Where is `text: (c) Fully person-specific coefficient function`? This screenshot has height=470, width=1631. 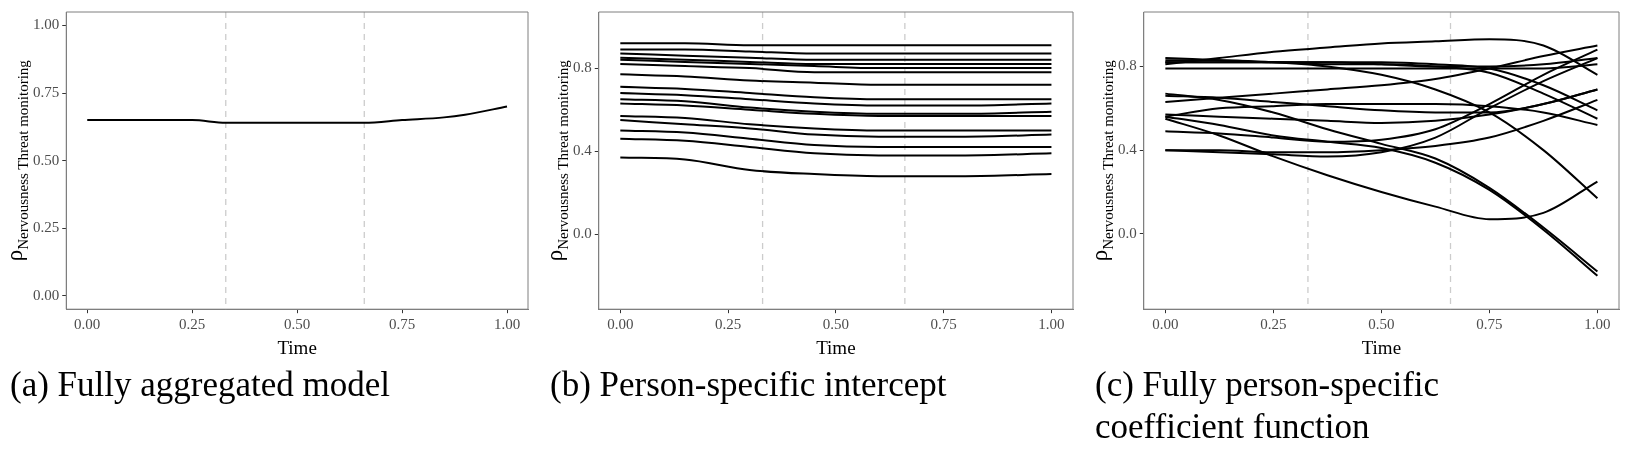 text: (c) Fully person-specific coefficient function is located at coordinates (1267, 406).